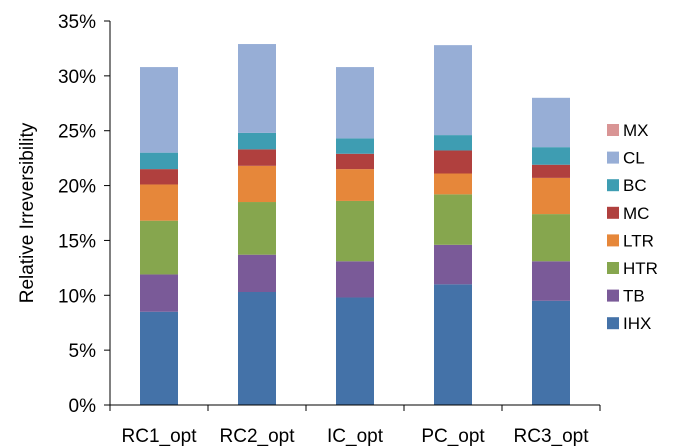 The image size is (681, 448). Describe the element at coordinates (638, 240) in the screenshot. I see `legend-label: LTR` at that location.